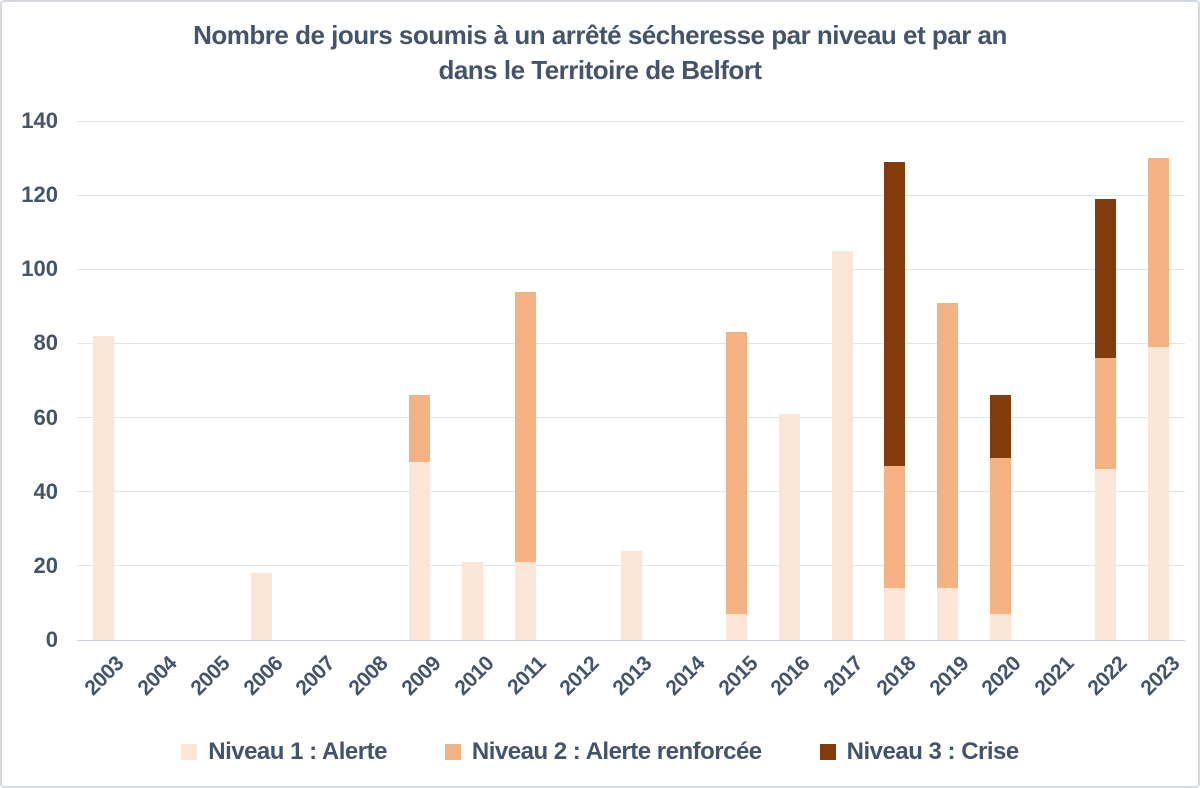 The height and width of the screenshot is (788, 1200). What do you see at coordinates (473, 601) in the screenshot?
I see `bar-segment-2010-niveau1` at bounding box center [473, 601].